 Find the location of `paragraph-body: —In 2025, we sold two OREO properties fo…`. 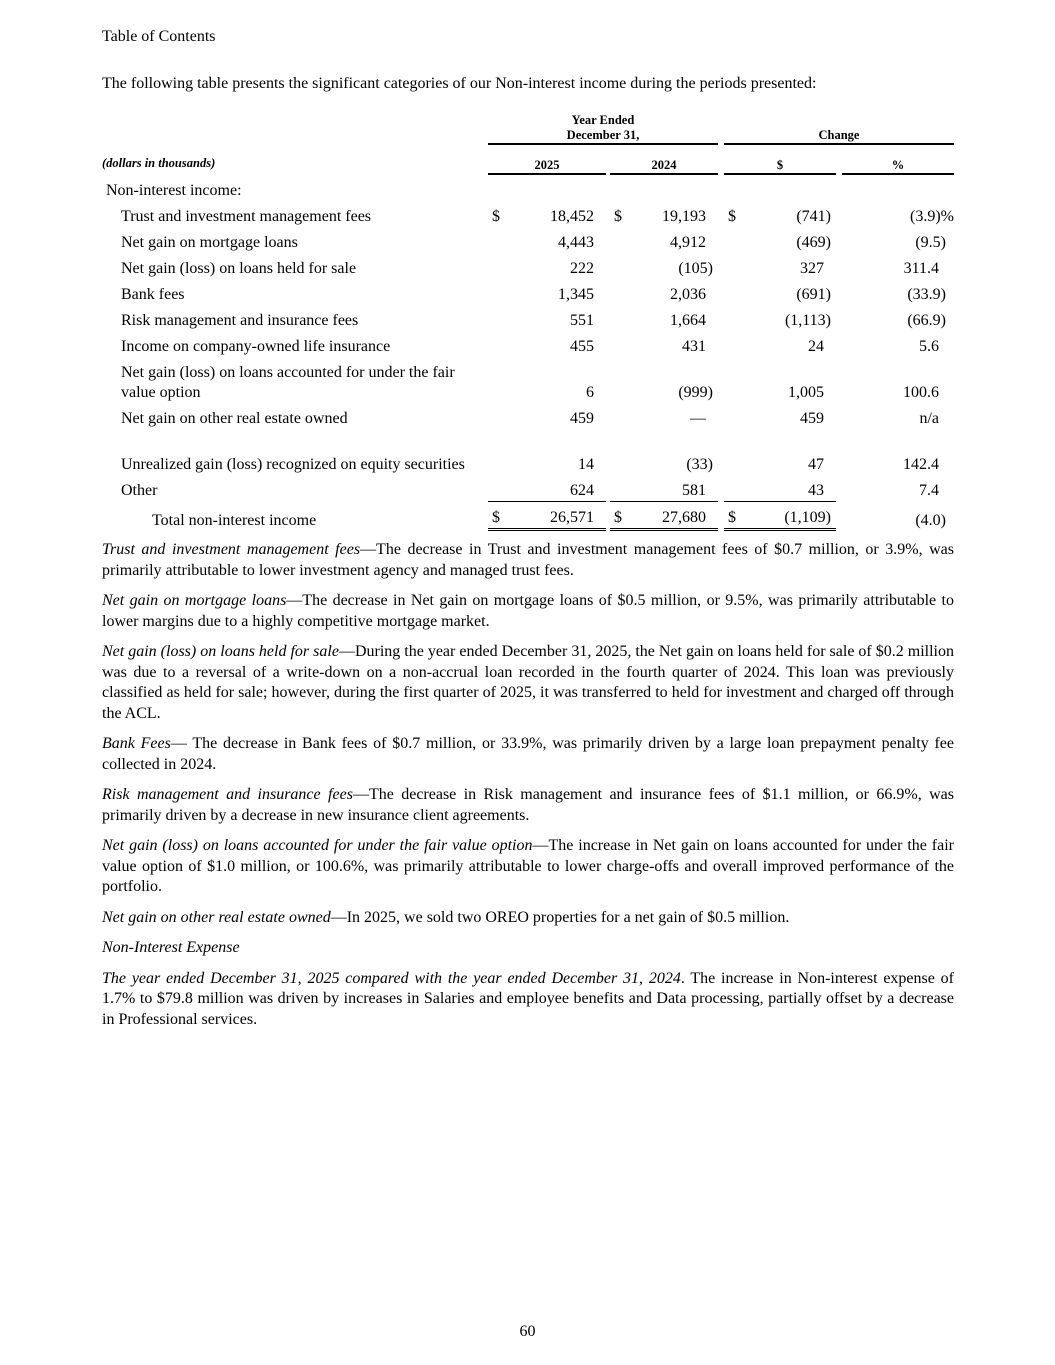

paragraph-body: —In 2025, we sold two OREO properties fo… is located at coordinates (560, 917).